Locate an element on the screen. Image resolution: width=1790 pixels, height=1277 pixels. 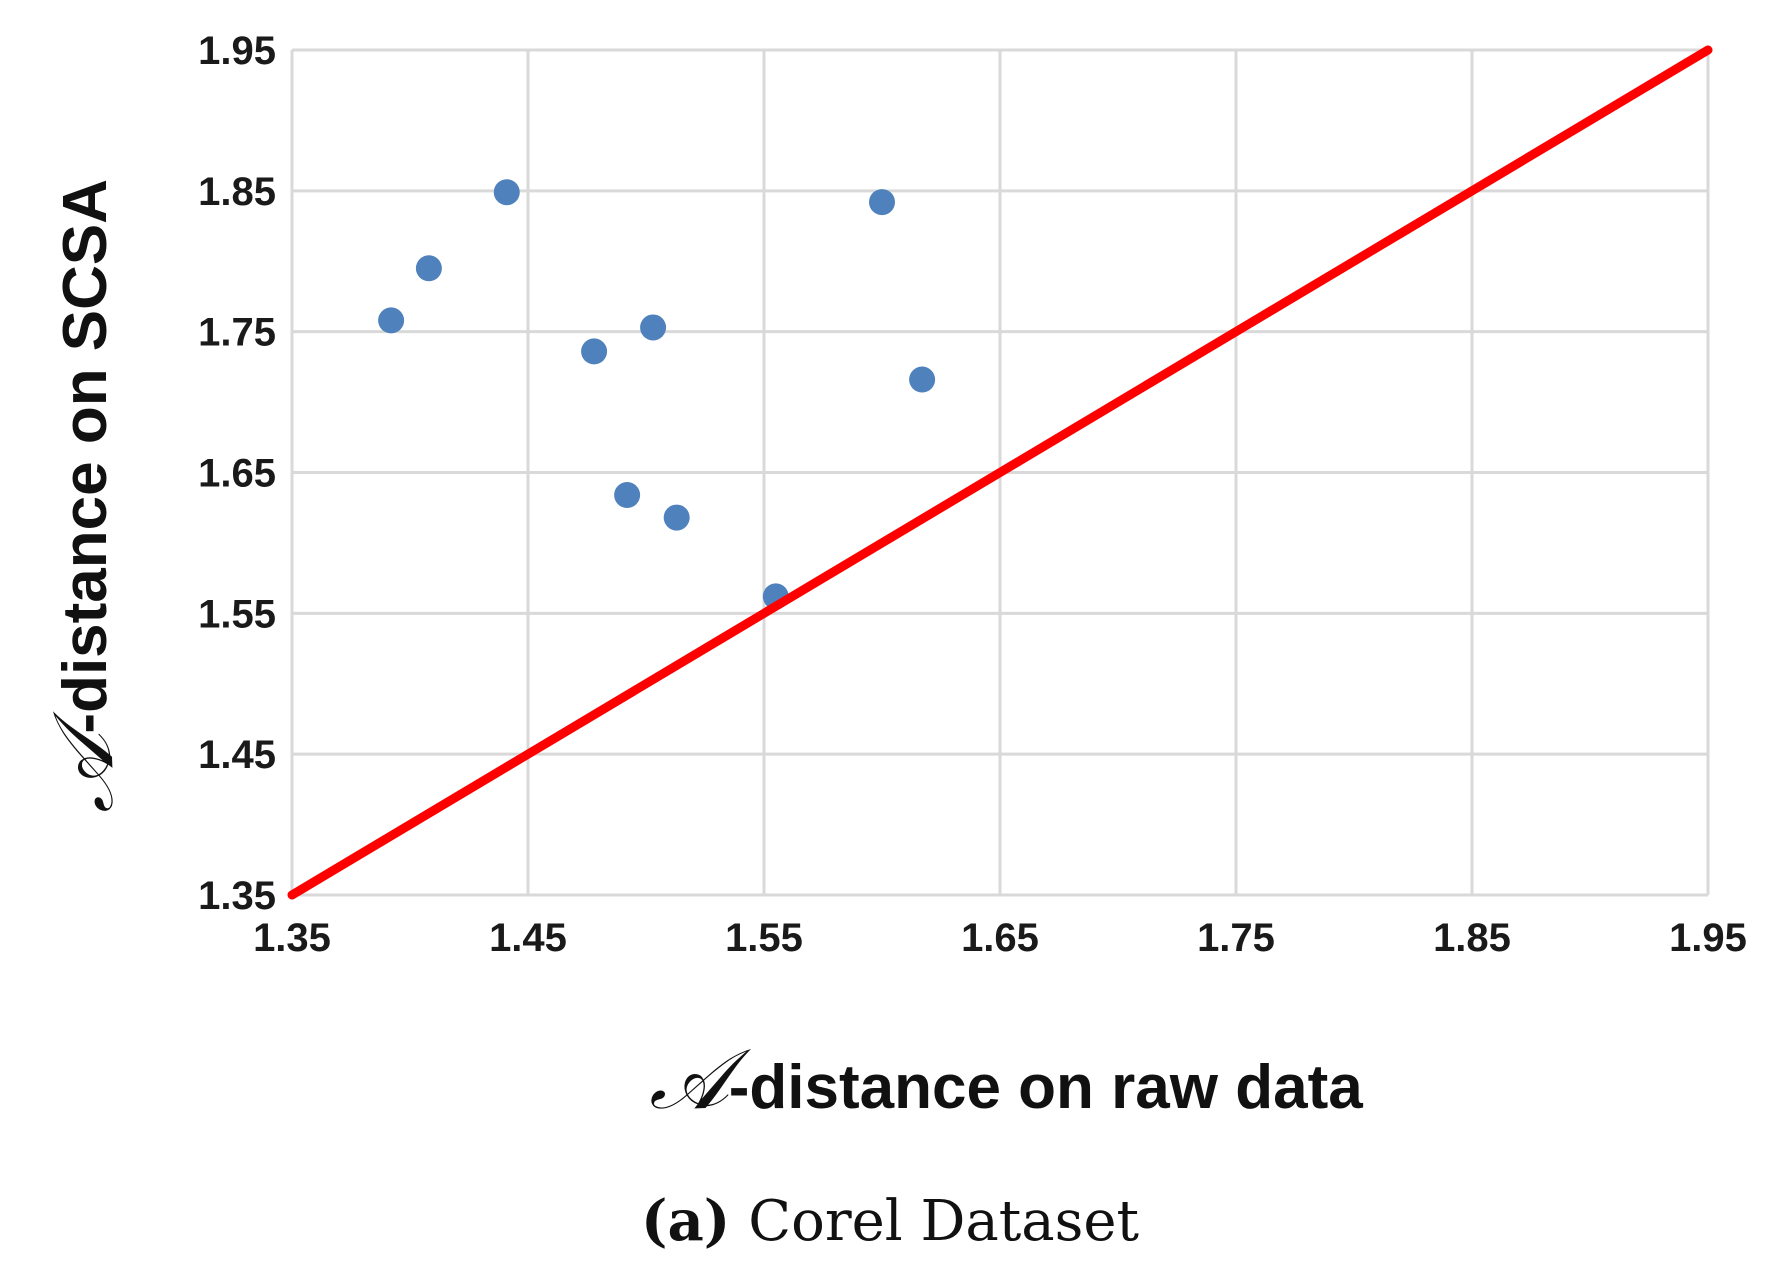
y-tick-label: 1.35 is located at coordinates (237, 896).